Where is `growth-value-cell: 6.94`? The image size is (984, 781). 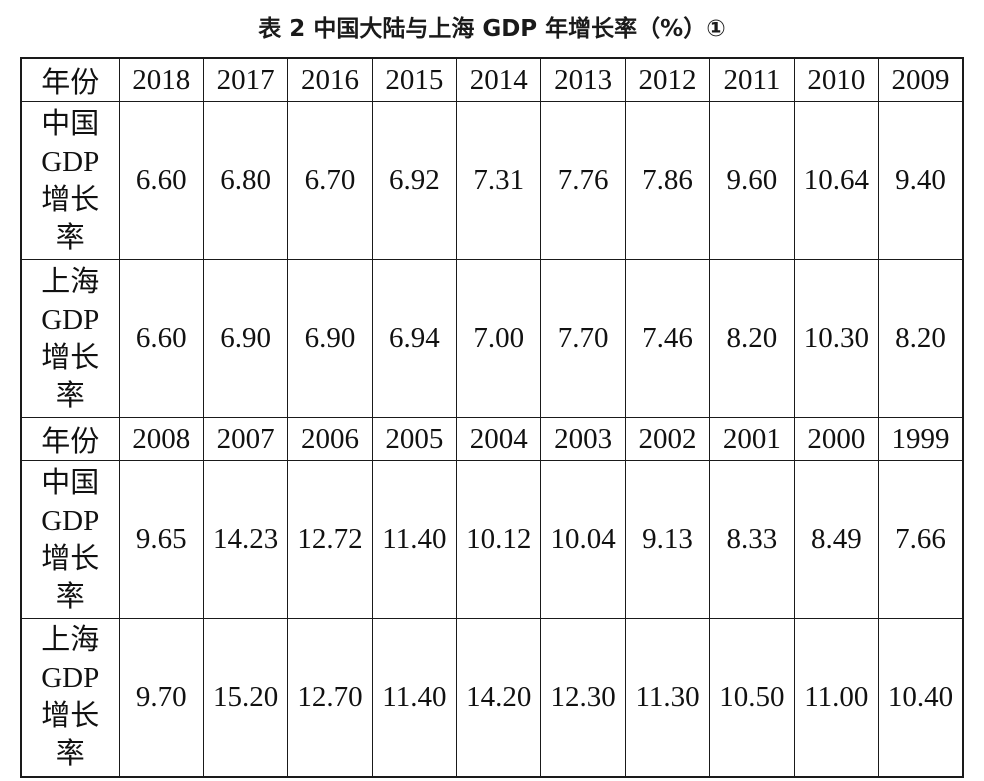 growth-value-cell: 6.94 is located at coordinates (414, 338).